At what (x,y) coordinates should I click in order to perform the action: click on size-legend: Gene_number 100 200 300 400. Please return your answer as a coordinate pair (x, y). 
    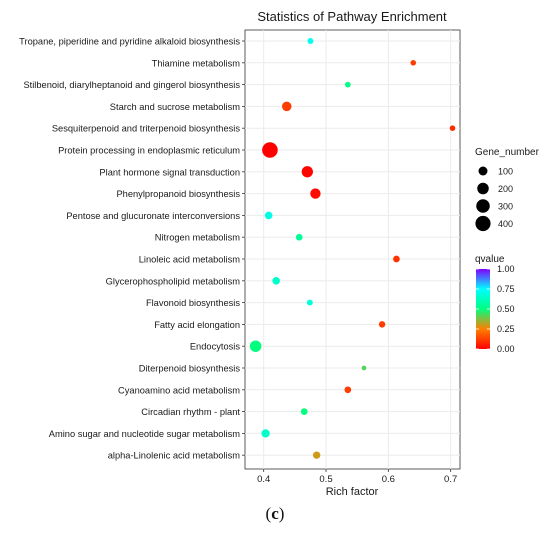
    Looking at the image, I should click on (507, 189).